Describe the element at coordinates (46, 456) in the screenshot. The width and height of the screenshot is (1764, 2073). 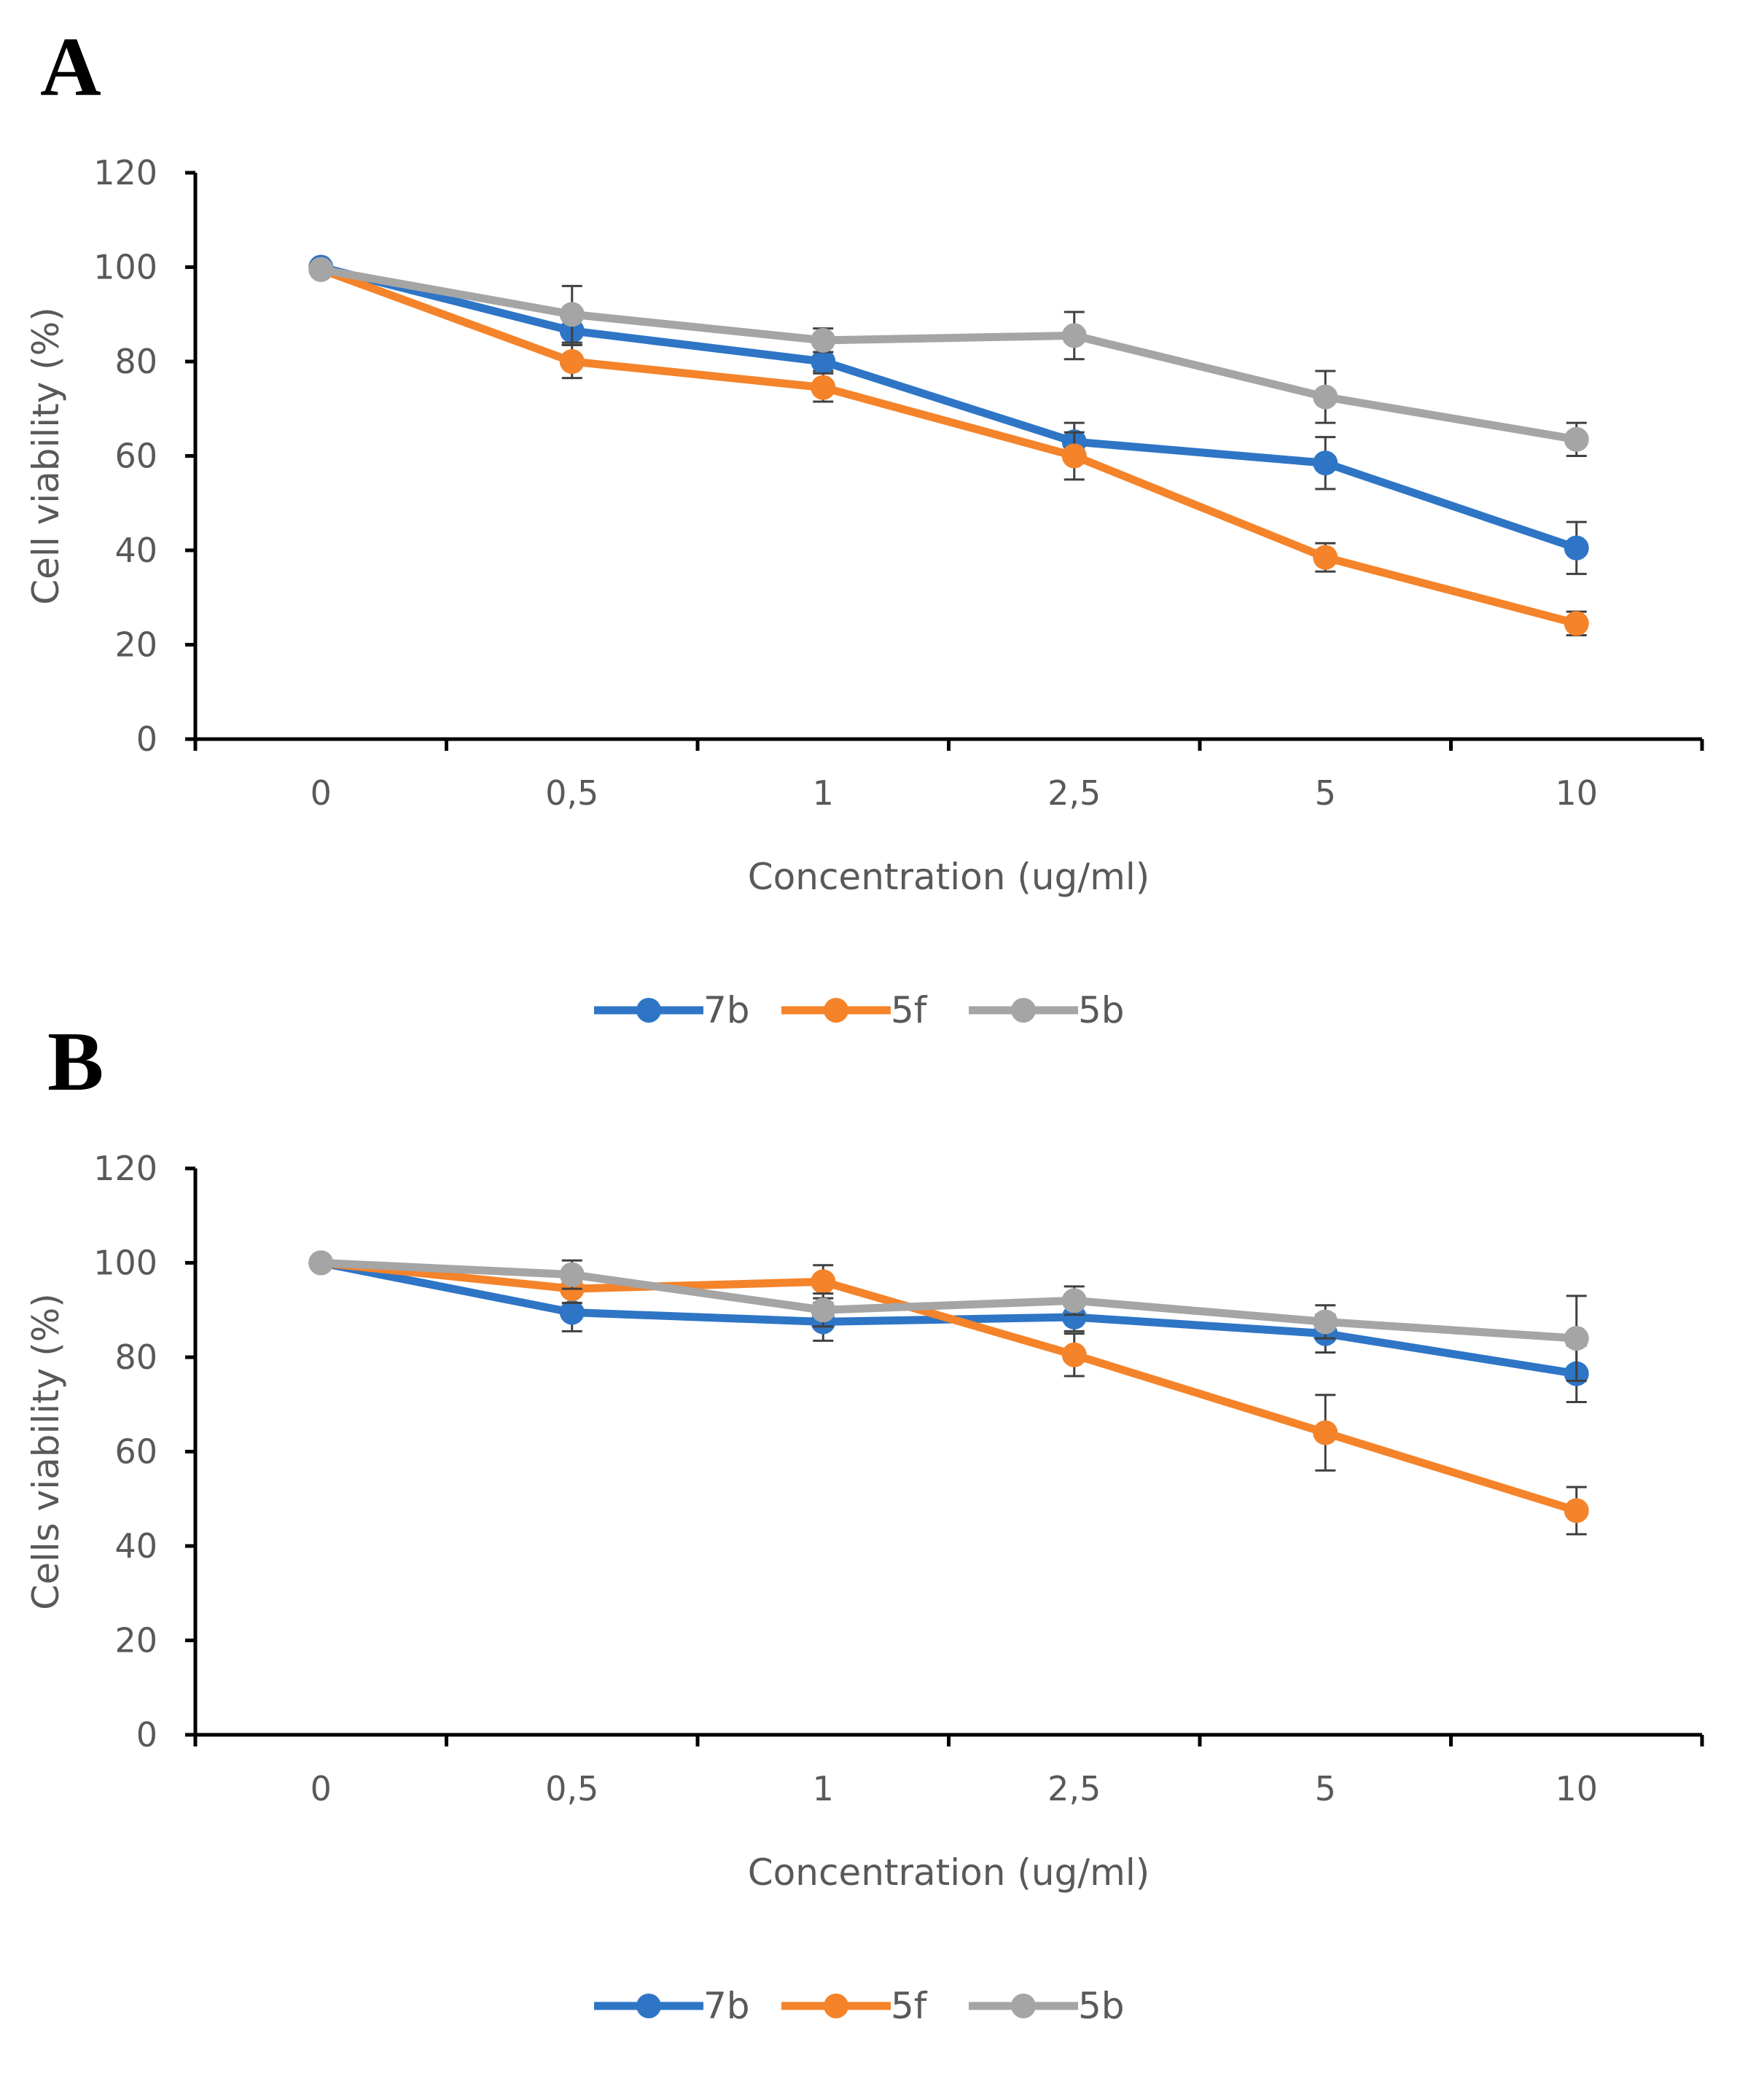
I see `y-axis-title: Cell viability (%)` at that location.